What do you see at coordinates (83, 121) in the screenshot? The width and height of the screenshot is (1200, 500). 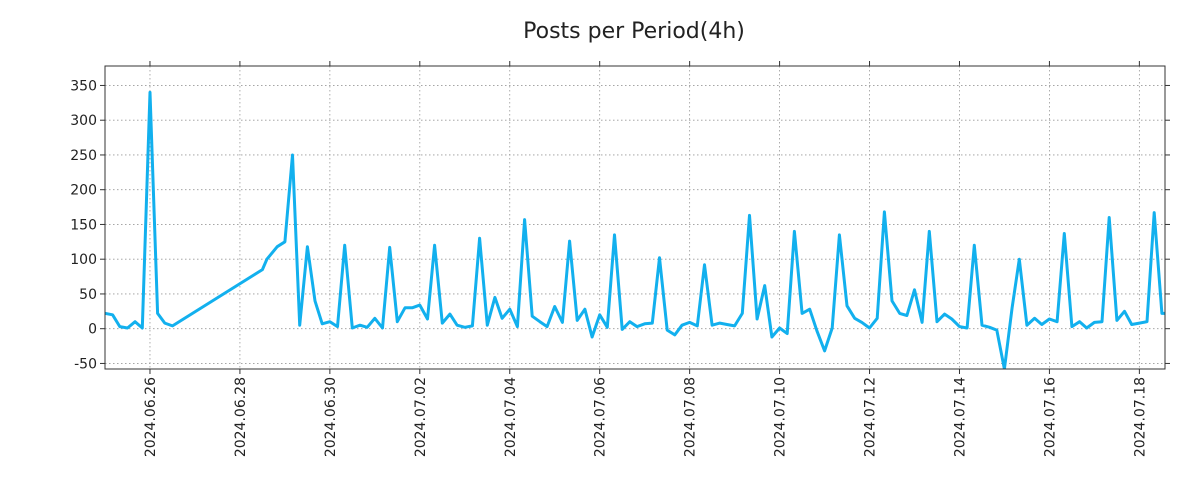 I see `y-tick-label: 300` at bounding box center [83, 121].